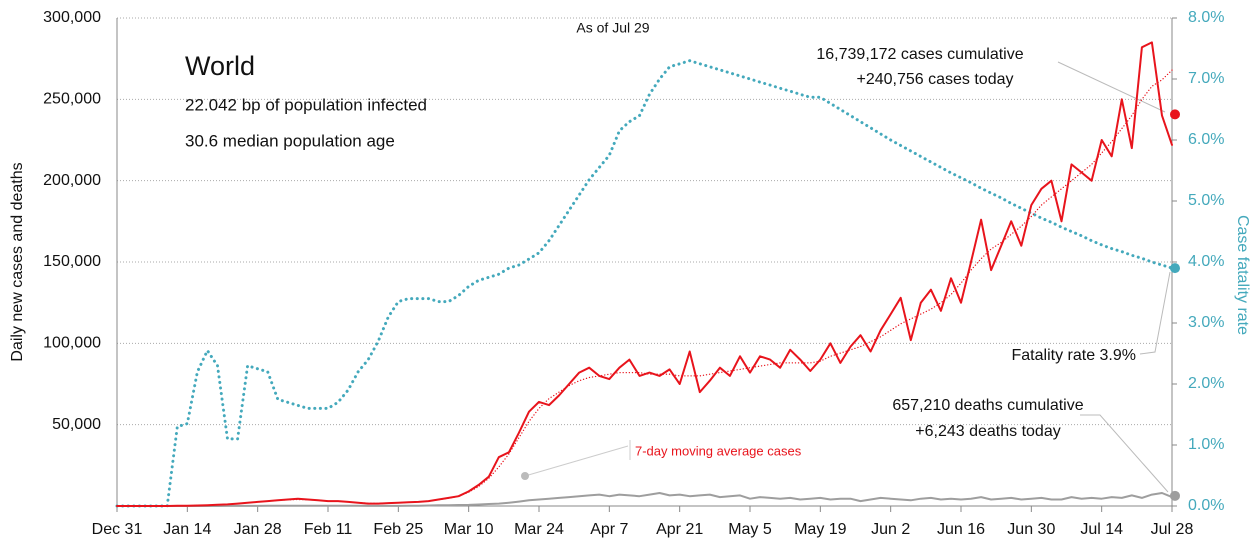  What do you see at coordinates (290, 140) in the screenshot?
I see `subtitle: 30.6 median population age` at bounding box center [290, 140].